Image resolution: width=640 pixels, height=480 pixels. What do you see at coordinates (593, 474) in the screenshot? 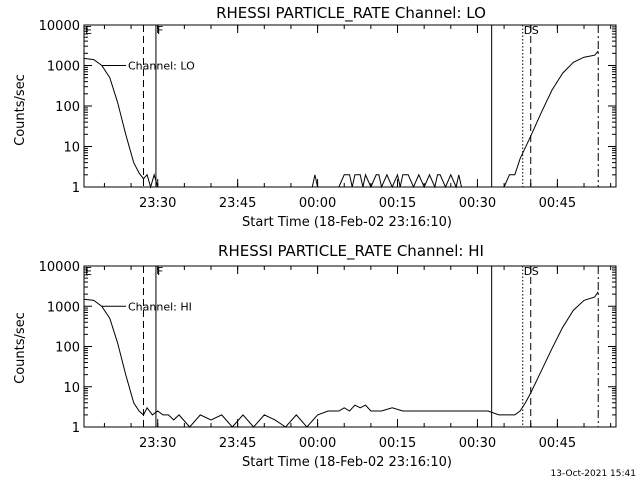
I see `date-stamp: 13-Oct-2021 15:41` at bounding box center [593, 474].